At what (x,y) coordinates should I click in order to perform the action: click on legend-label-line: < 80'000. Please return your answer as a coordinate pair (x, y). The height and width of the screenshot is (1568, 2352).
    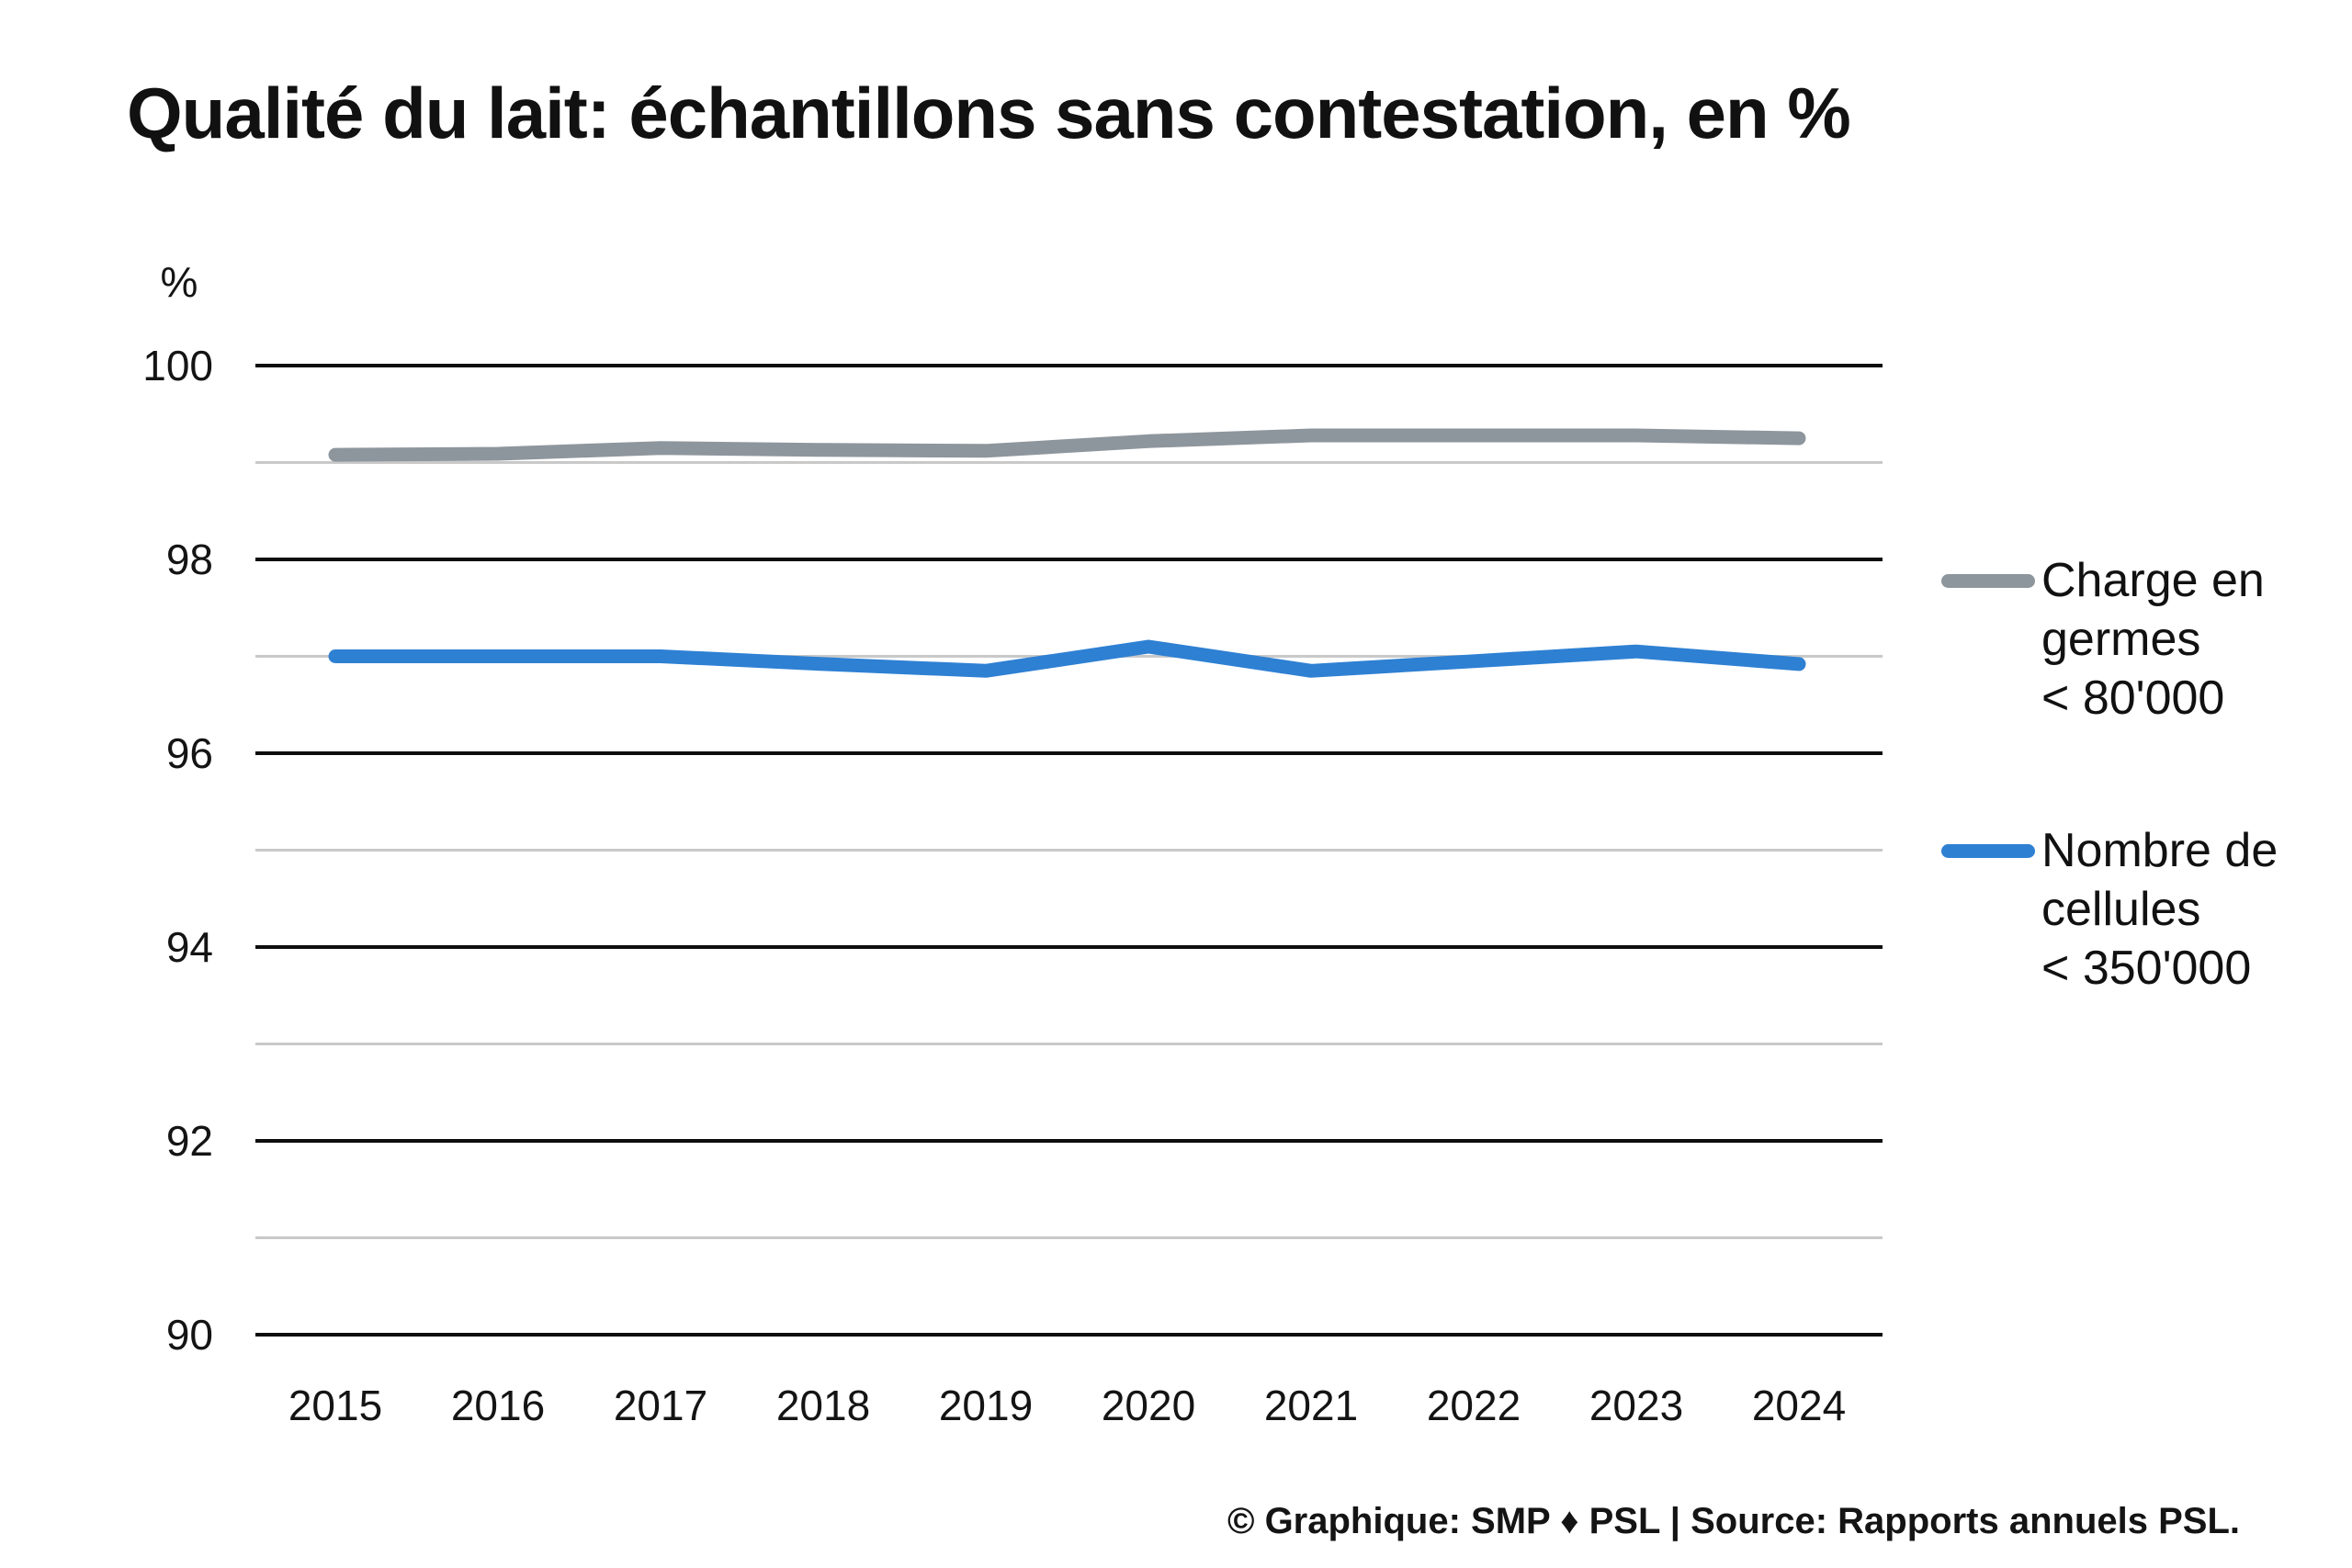
    Looking at the image, I should click on (2133, 698).